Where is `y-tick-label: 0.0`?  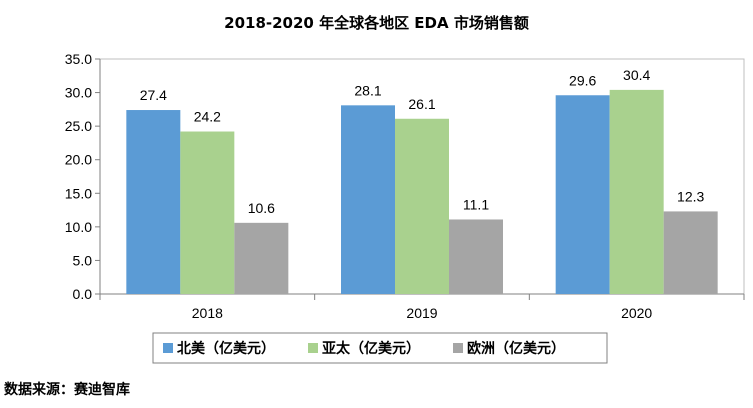 y-tick-label: 0.0 is located at coordinates (83, 294).